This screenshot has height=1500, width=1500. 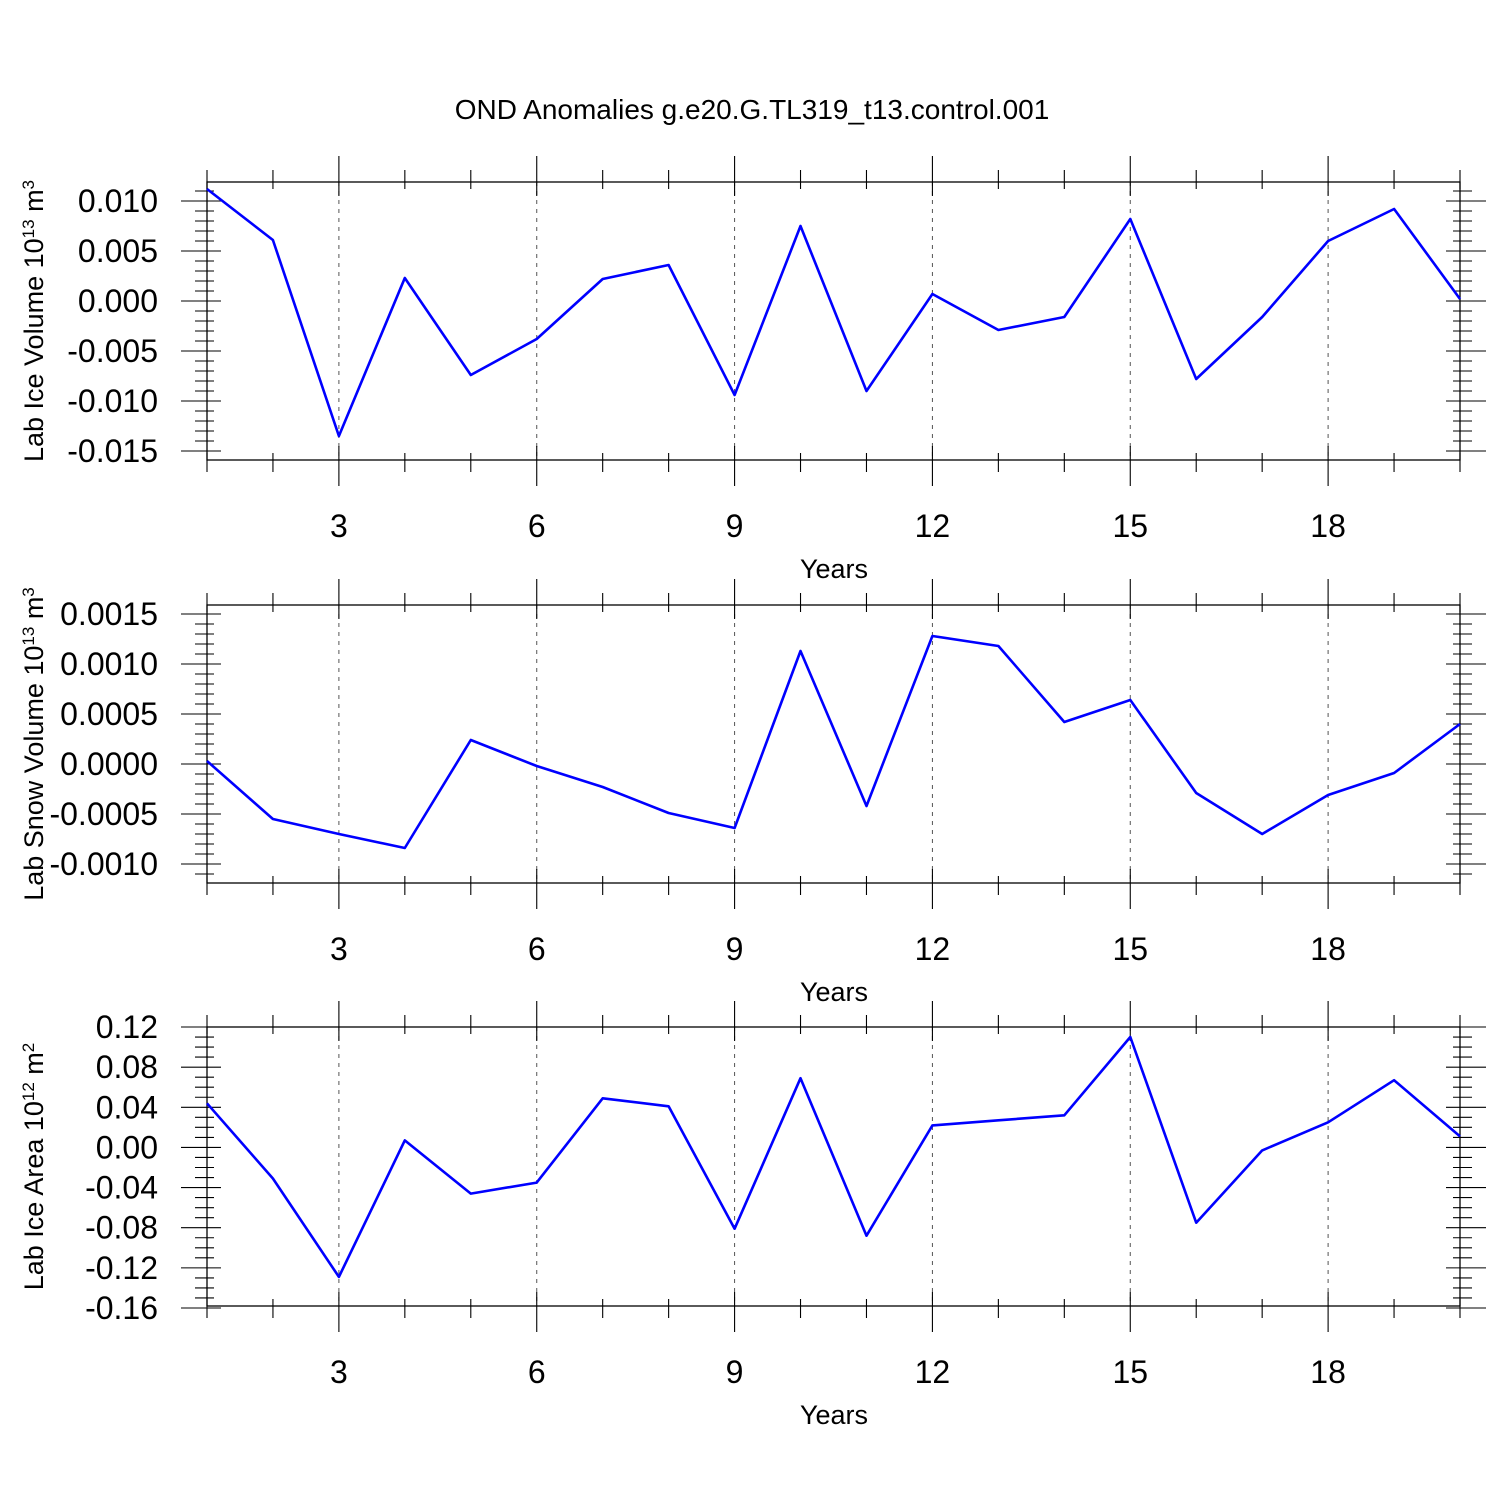 I want to click on y-tick-label: 0.005, so click(x=118, y=251).